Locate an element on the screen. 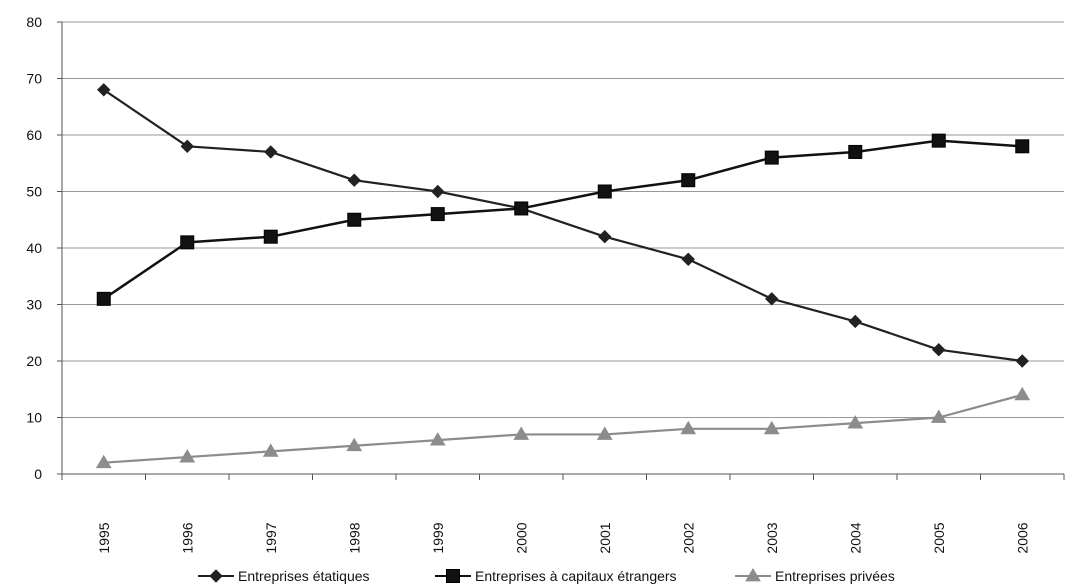  x-tick-label: 1998 is located at coordinates (354, 537).